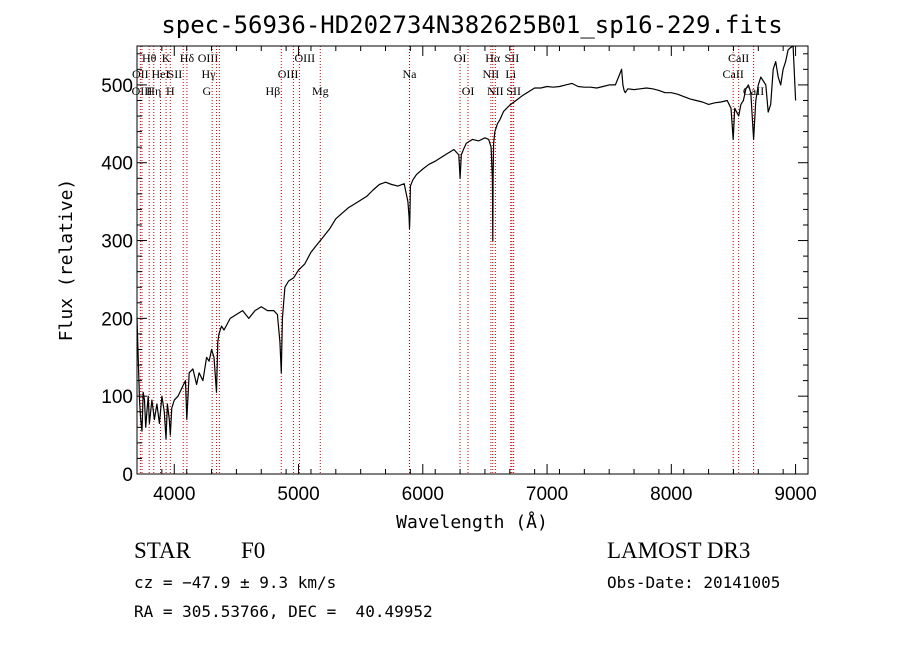  I want to click on marker-label-12: Hβ, so click(272, 91).